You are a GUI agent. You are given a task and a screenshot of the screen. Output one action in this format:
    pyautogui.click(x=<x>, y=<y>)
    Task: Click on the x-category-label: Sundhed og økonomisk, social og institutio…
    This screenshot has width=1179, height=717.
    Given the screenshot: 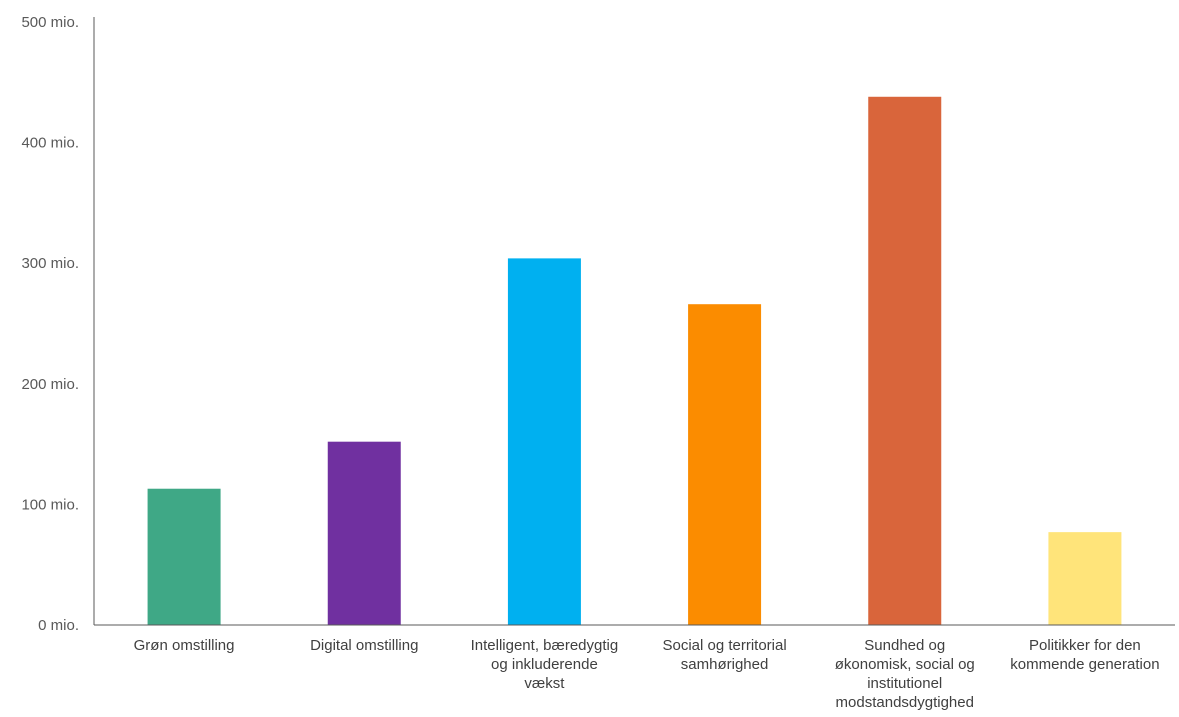 What is the action you would take?
    pyautogui.click(x=905, y=674)
    